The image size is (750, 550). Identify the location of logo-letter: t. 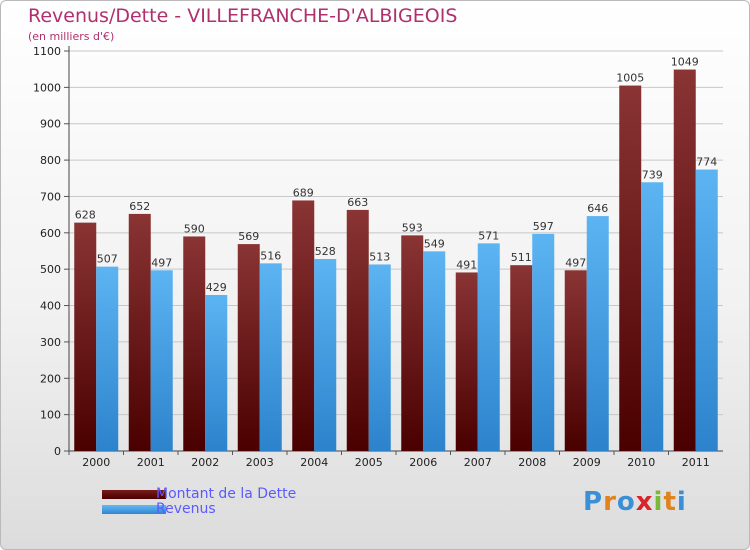
(670, 502).